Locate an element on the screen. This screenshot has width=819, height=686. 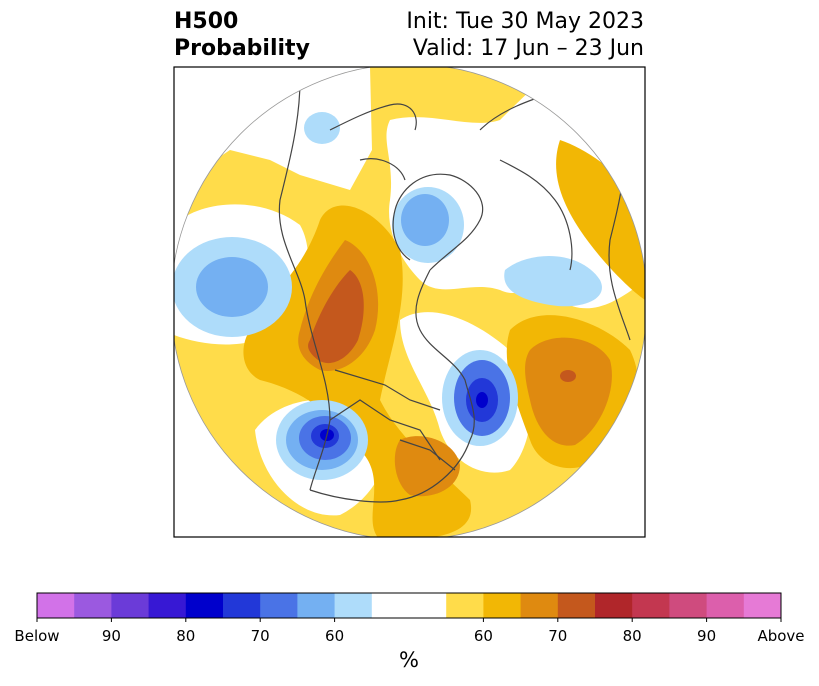
above-60-region is located at coordinates (600, 220).